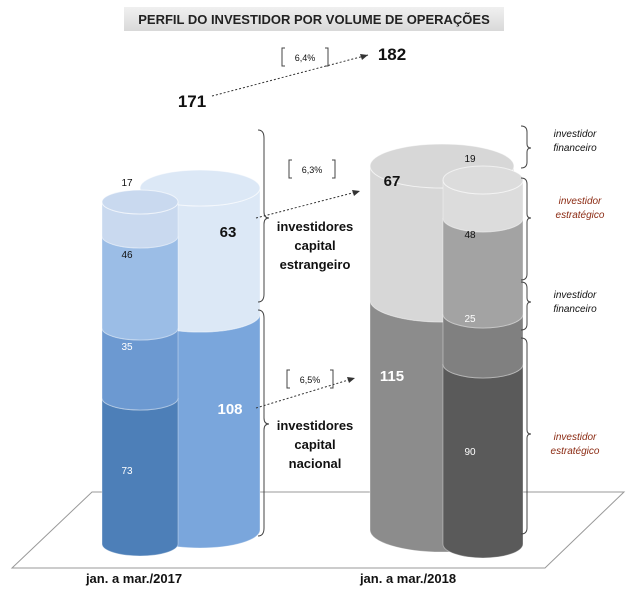 The height and width of the screenshot is (601, 640). Describe the element at coordinates (314, 245) in the screenshot. I see `group-label-foreign-l2: capital` at that location.